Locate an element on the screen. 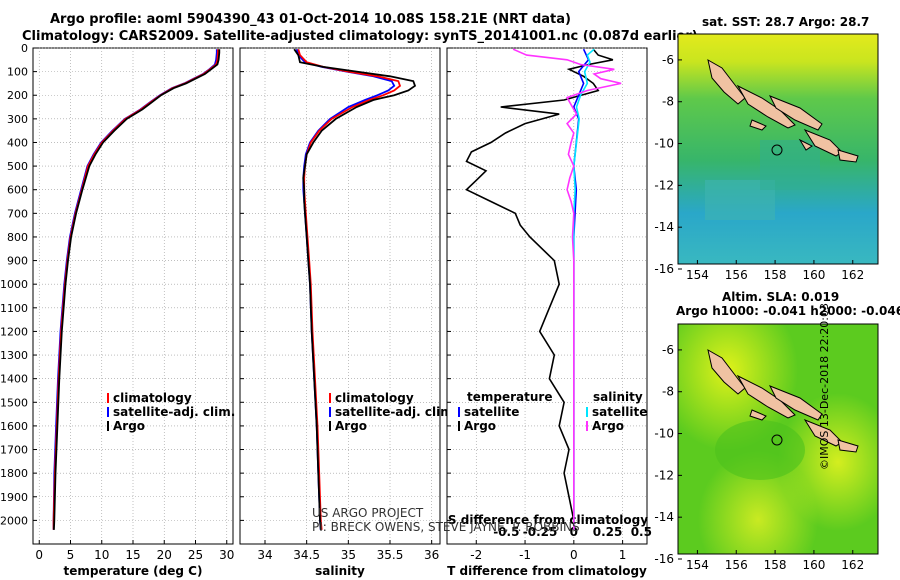 The image size is (900, 580). y-tick-label: 1800 is located at coordinates (14, 473).